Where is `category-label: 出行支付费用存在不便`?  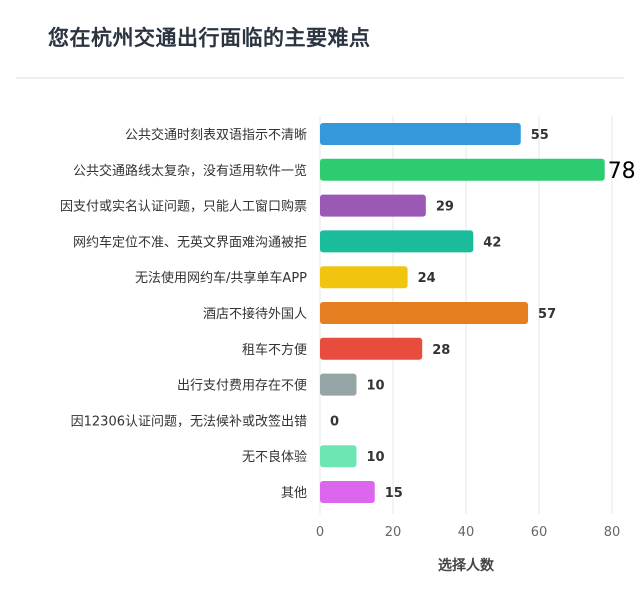
category-label: 出行支付费用存在不便 is located at coordinates (242, 386).